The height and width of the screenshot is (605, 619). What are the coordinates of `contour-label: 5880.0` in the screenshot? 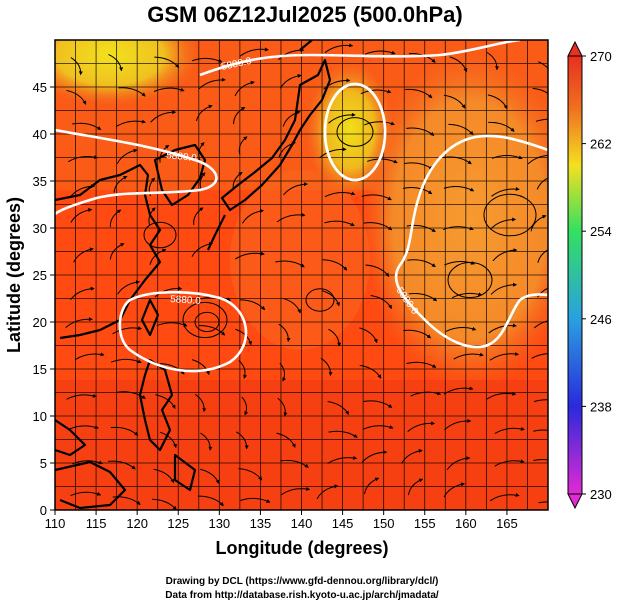 It's located at (186, 300).